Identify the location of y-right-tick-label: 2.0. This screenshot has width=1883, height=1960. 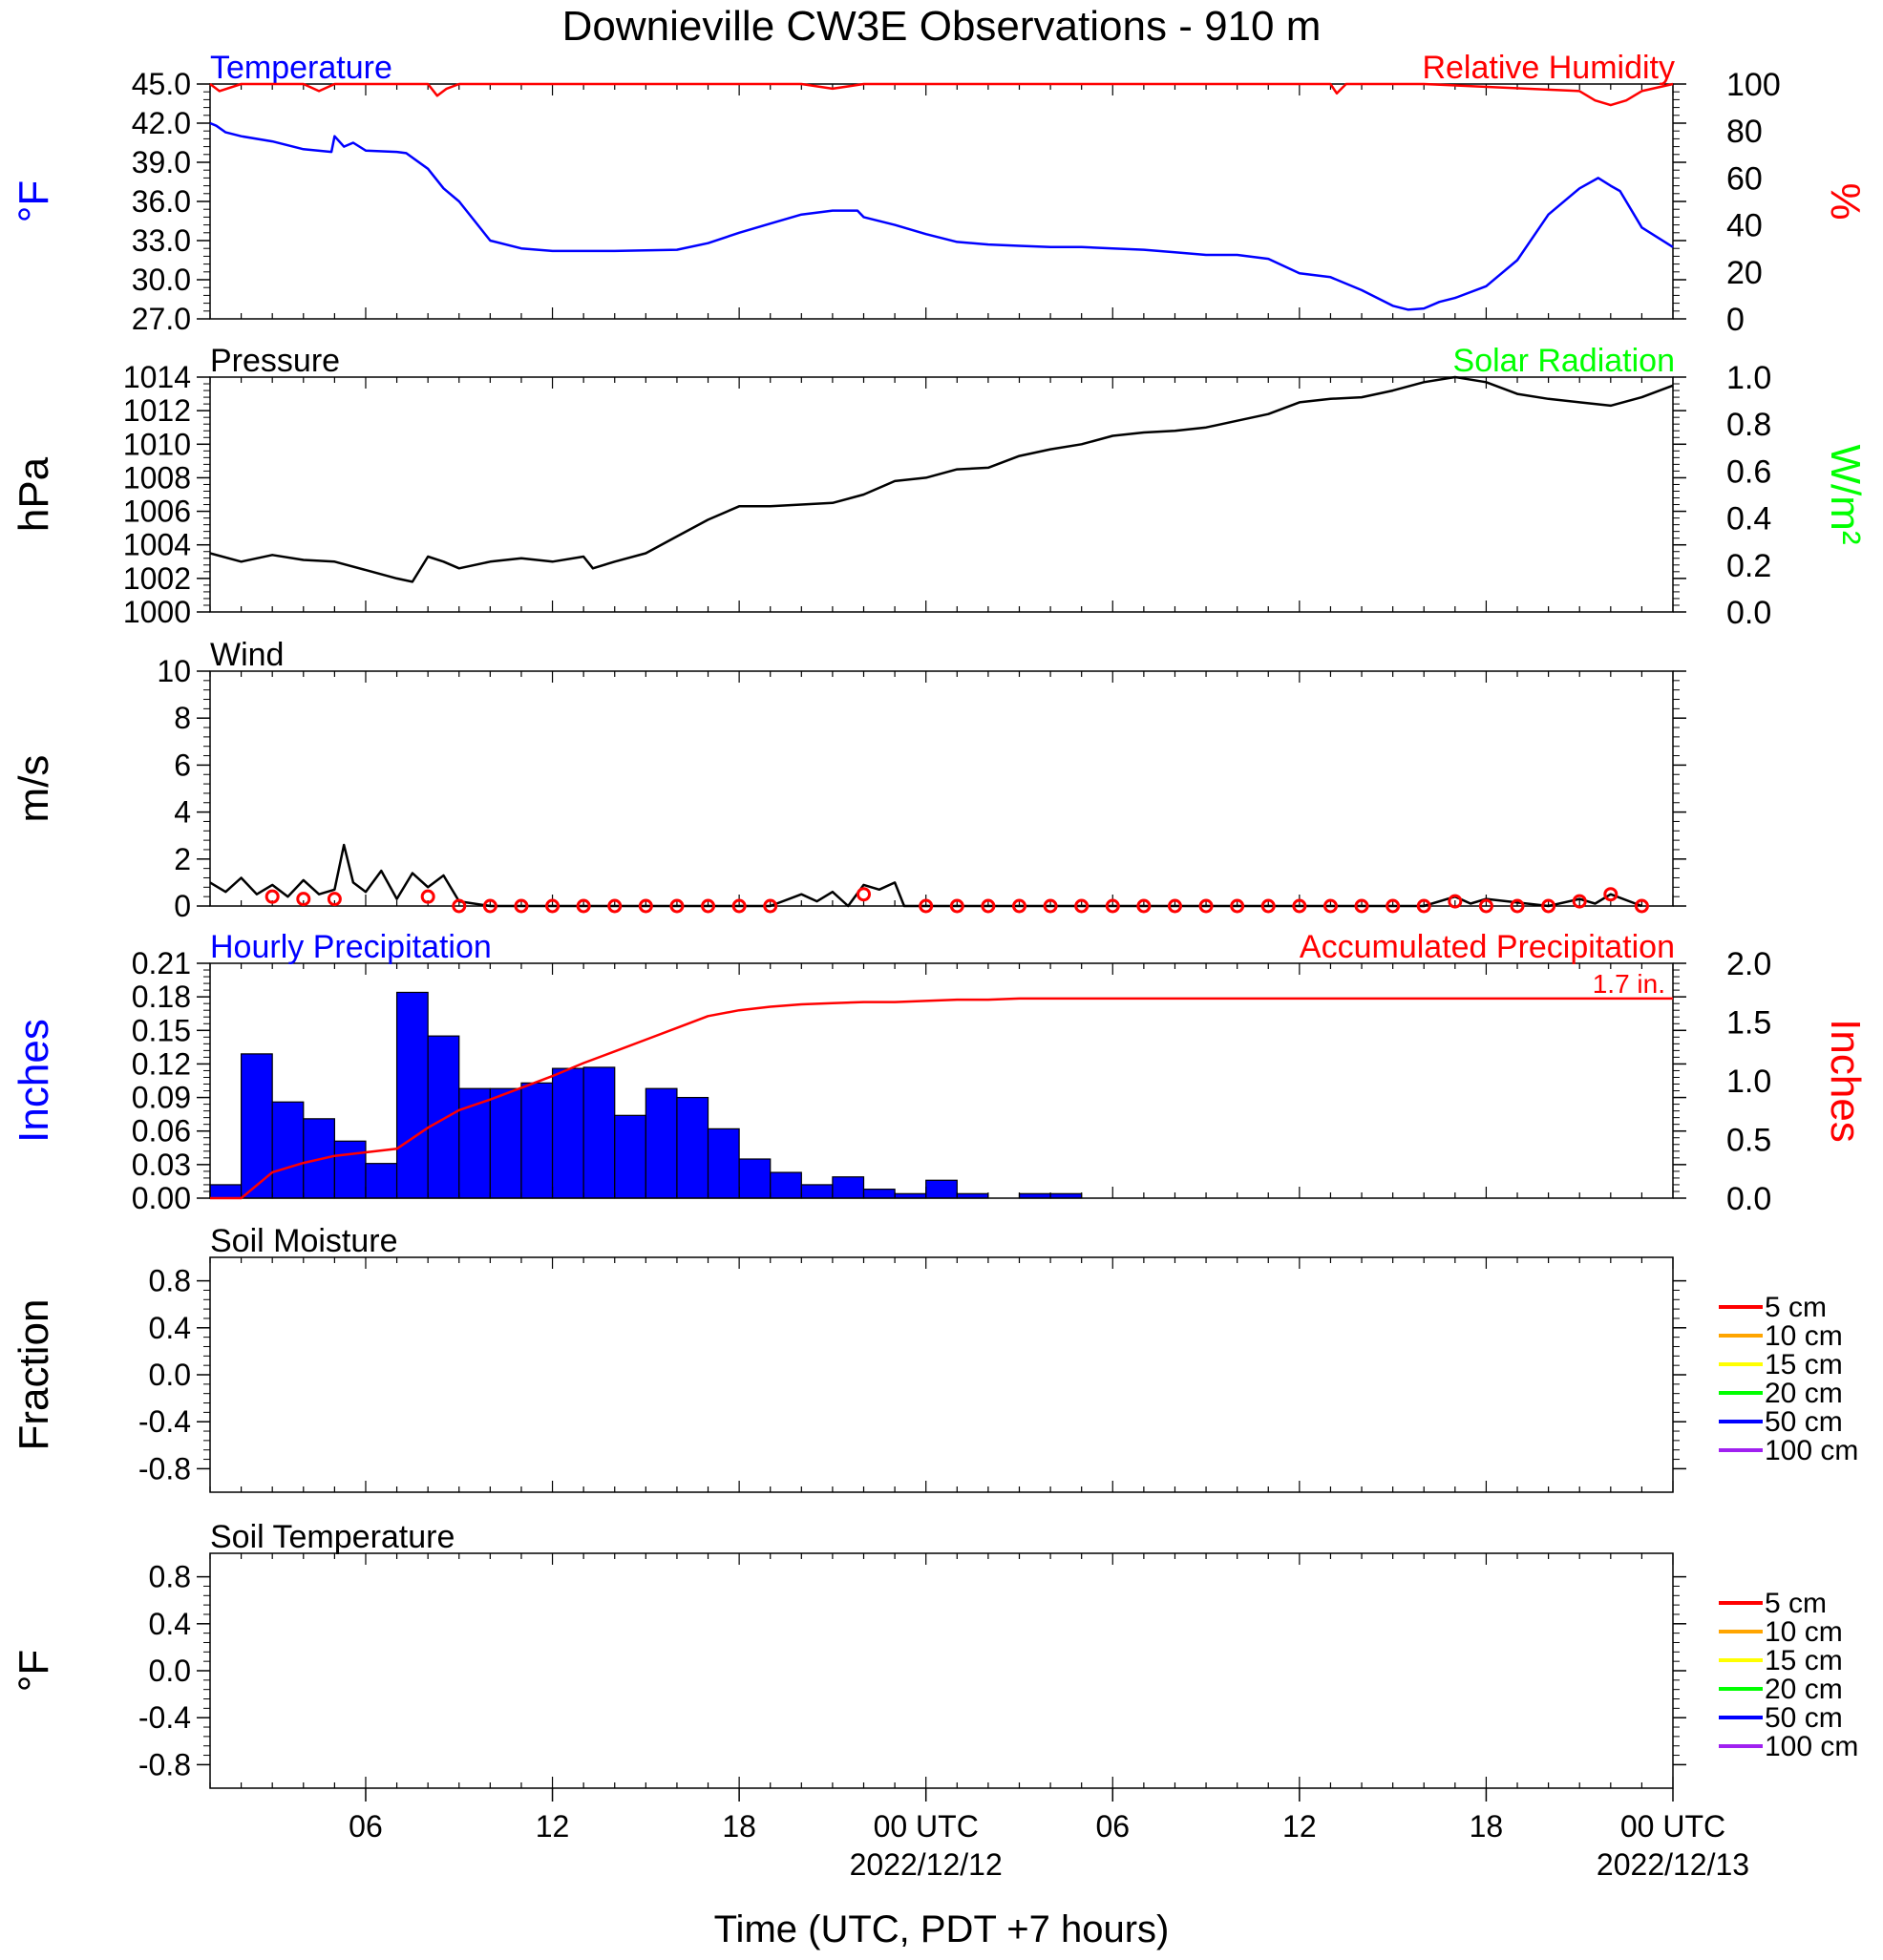
(1748, 964).